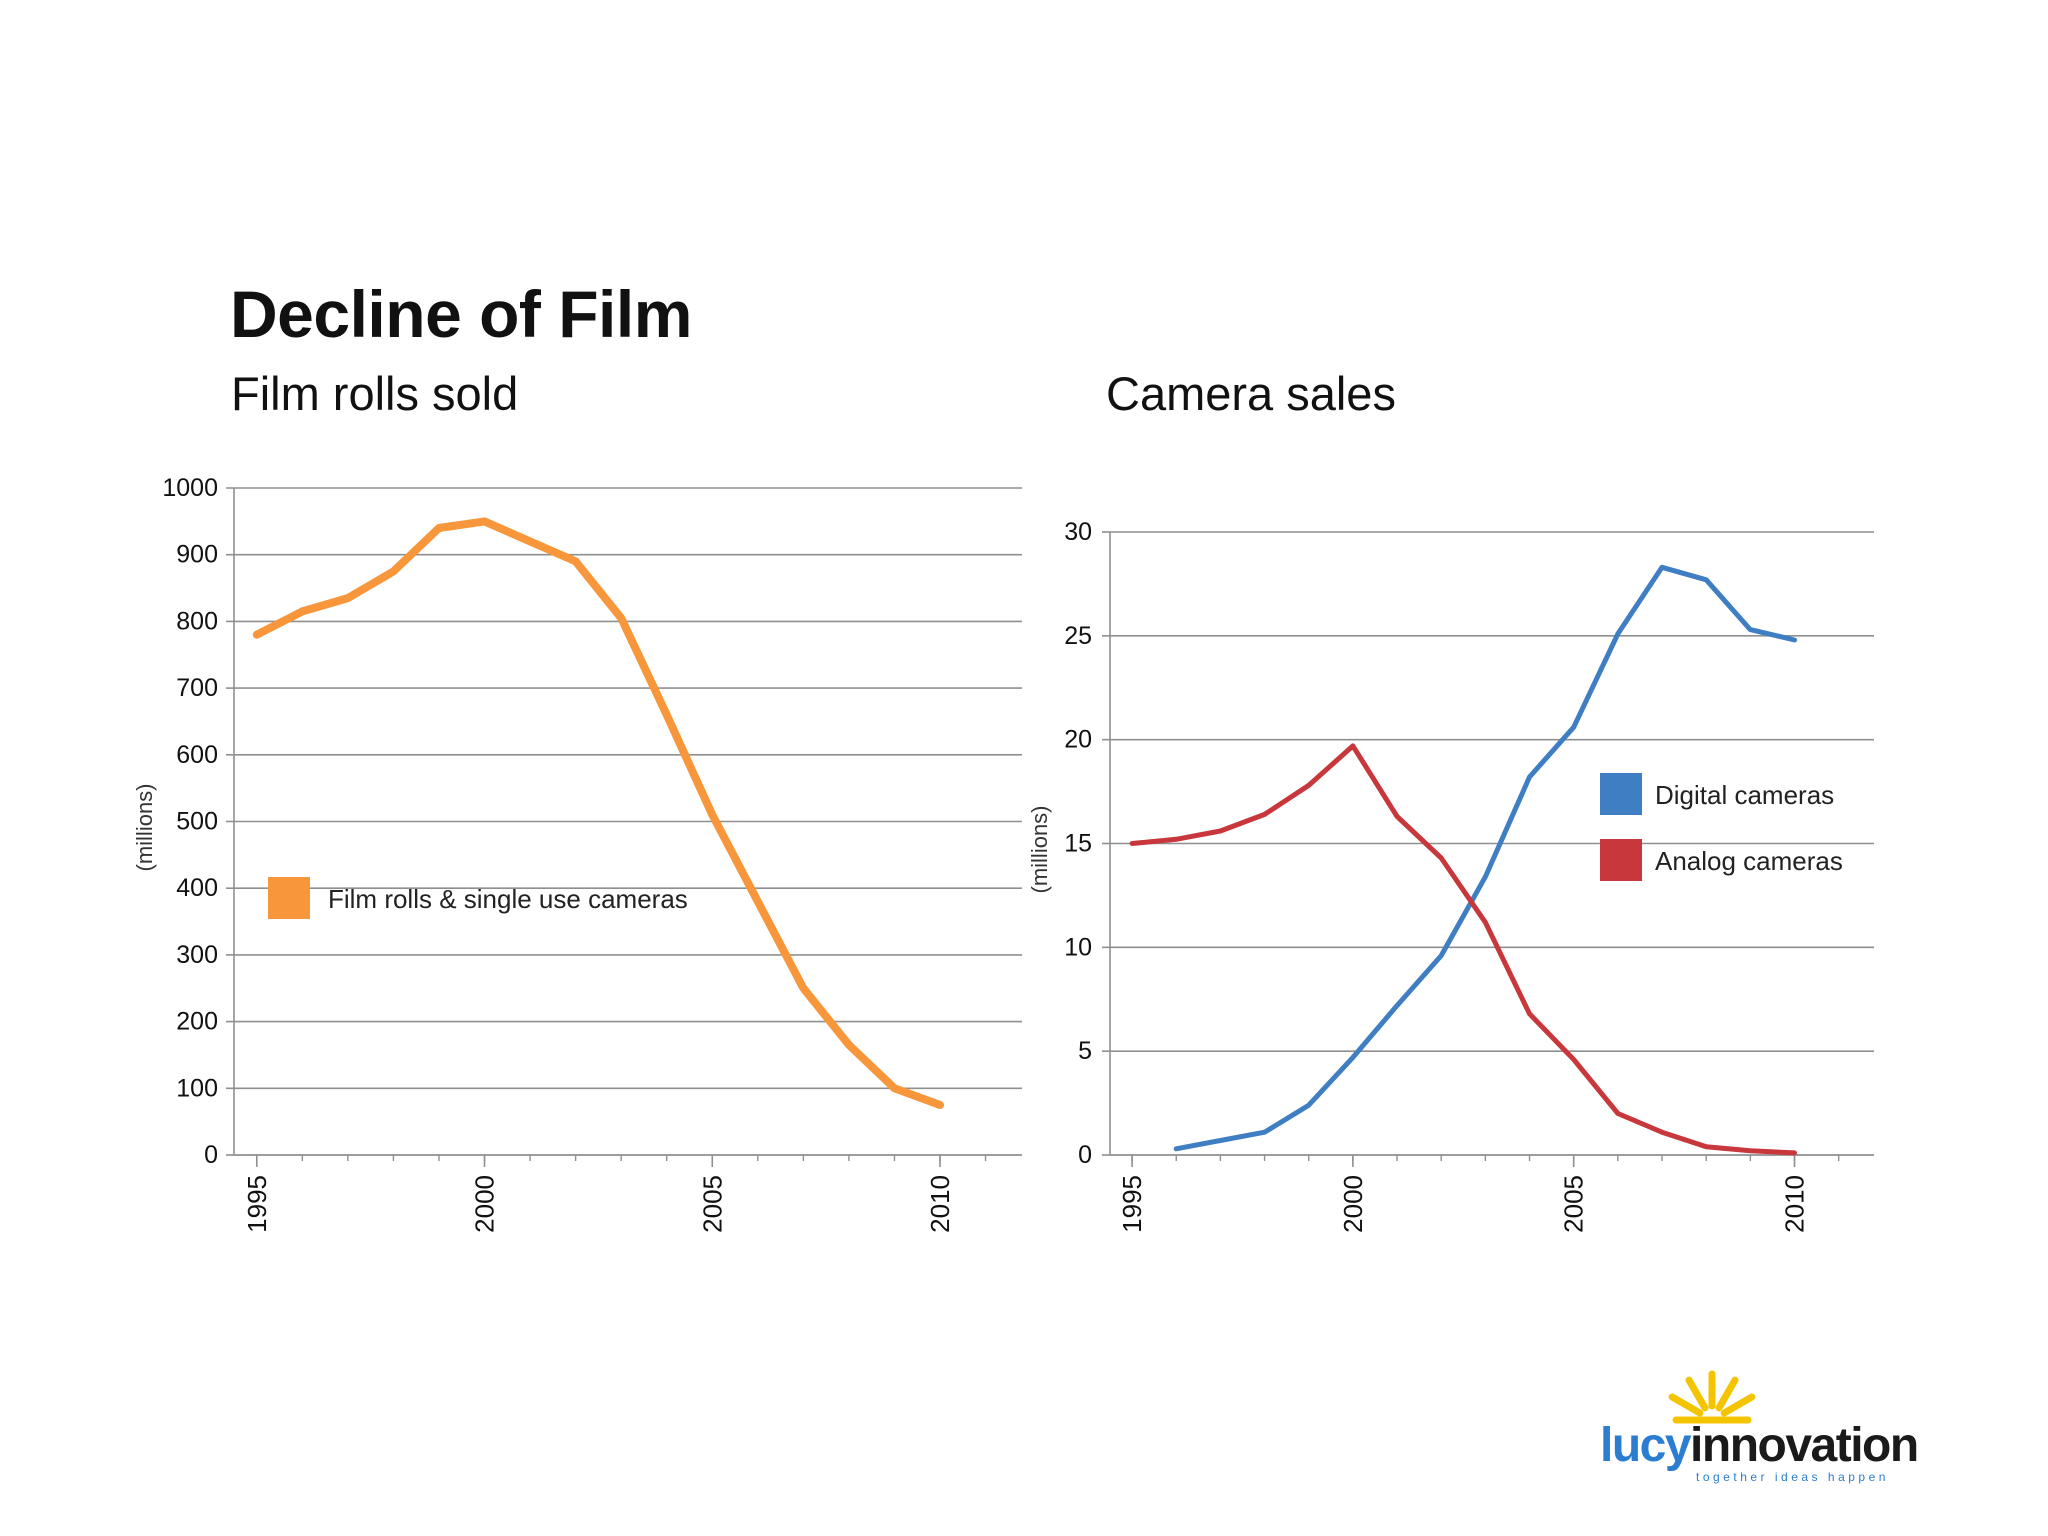 The height and width of the screenshot is (1536, 2048). I want to click on page-title: Decline of Film, so click(461, 314).